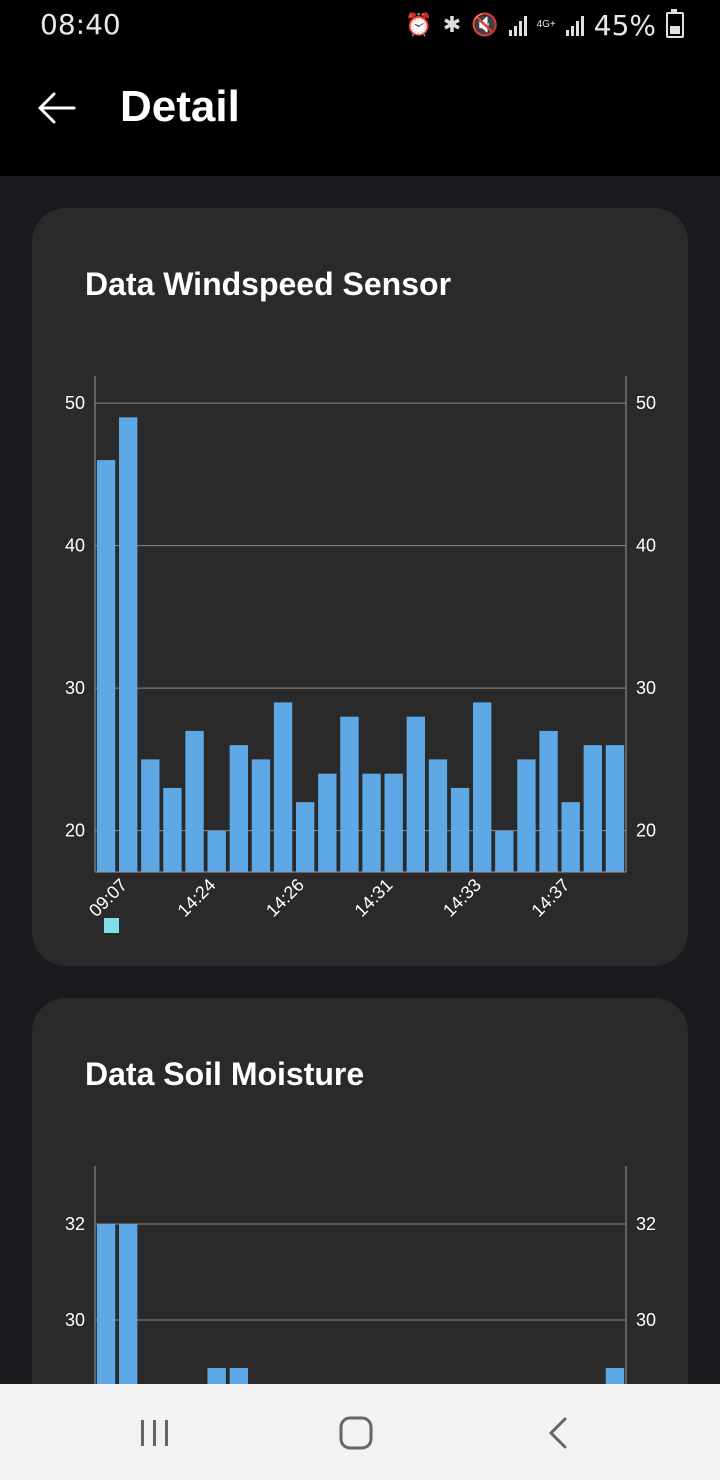  I want to click on y-tick-right: 32, so click(646, 1224).